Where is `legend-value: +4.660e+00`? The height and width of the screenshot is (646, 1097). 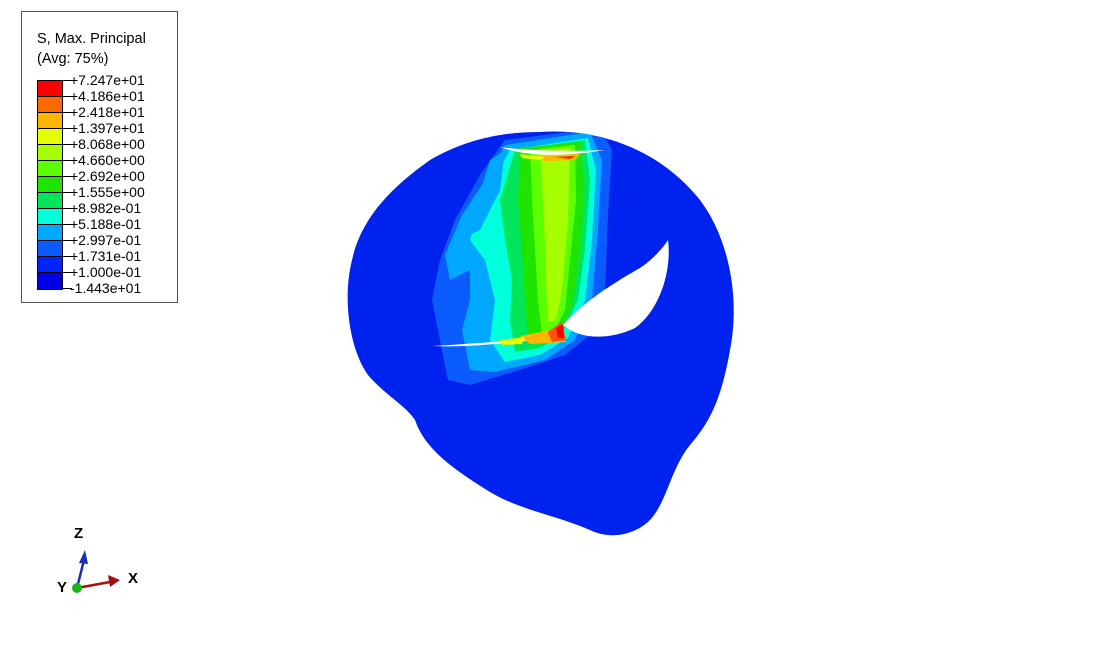 legend-value: +4.660e+00 is located at coordinates (103, 160).